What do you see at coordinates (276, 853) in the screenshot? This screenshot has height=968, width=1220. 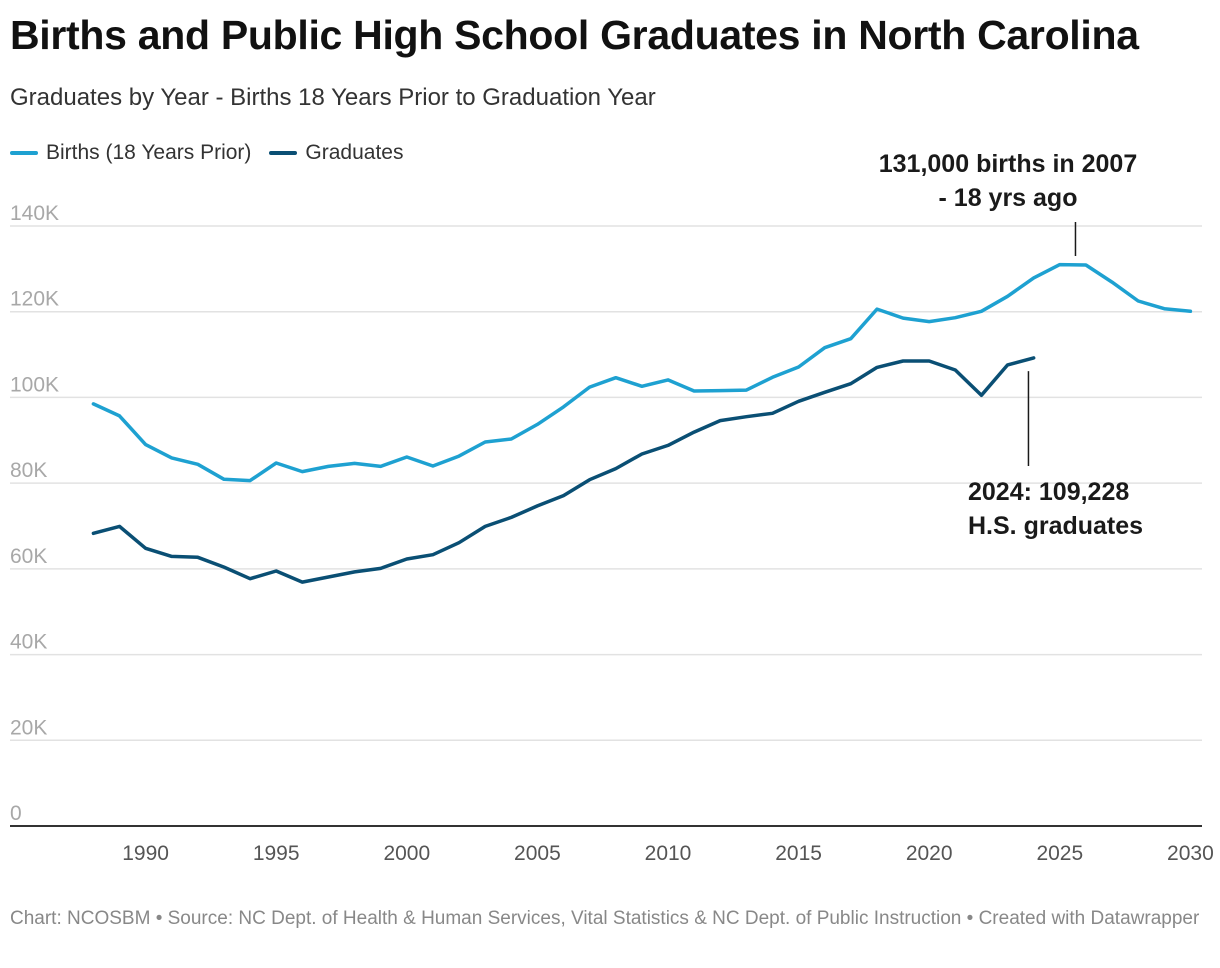 I see `x-tick-label: 1995` at bounding box center [276, 853].